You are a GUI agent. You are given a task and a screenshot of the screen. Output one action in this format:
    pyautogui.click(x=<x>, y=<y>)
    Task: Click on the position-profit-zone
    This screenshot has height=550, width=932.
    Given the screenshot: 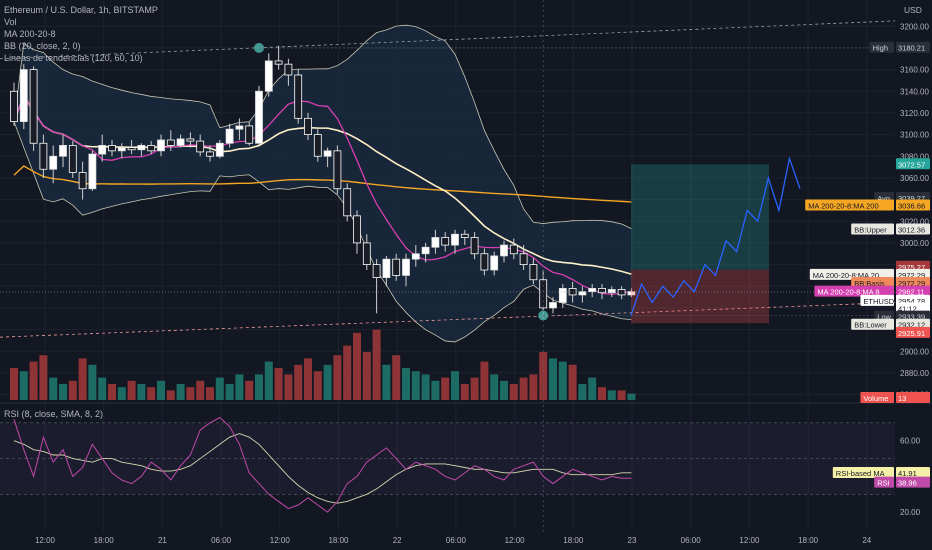 What is the action you would take?
    pyautogui.click(x=700, y=217)
    